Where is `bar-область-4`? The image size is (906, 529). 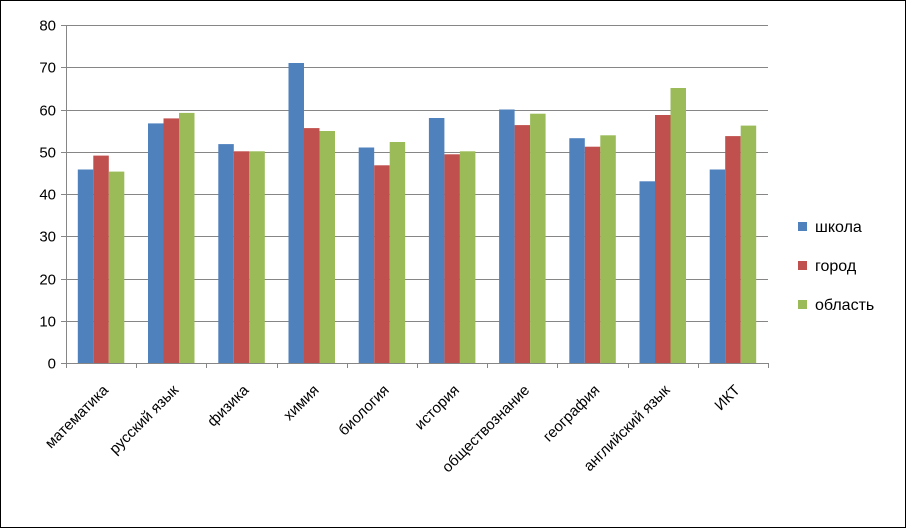
bar-область-4 is located at coordinates (397, 252).